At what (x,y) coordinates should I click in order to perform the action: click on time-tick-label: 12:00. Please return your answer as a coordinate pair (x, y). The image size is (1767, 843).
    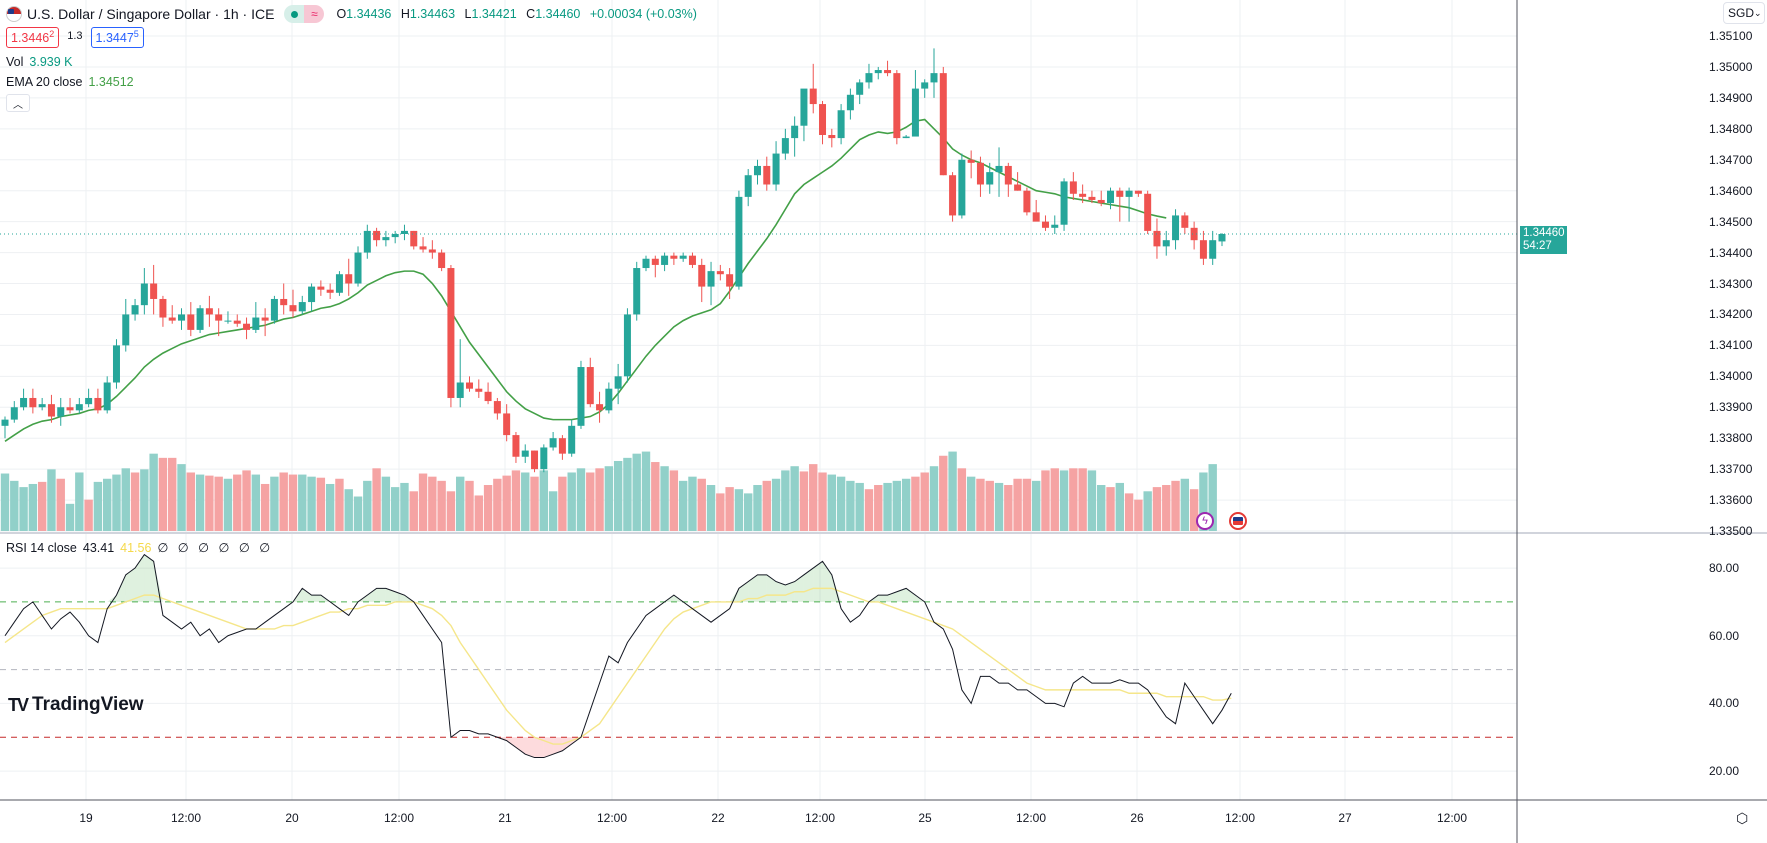
    Looking at the image, I should click on (1031, 818).